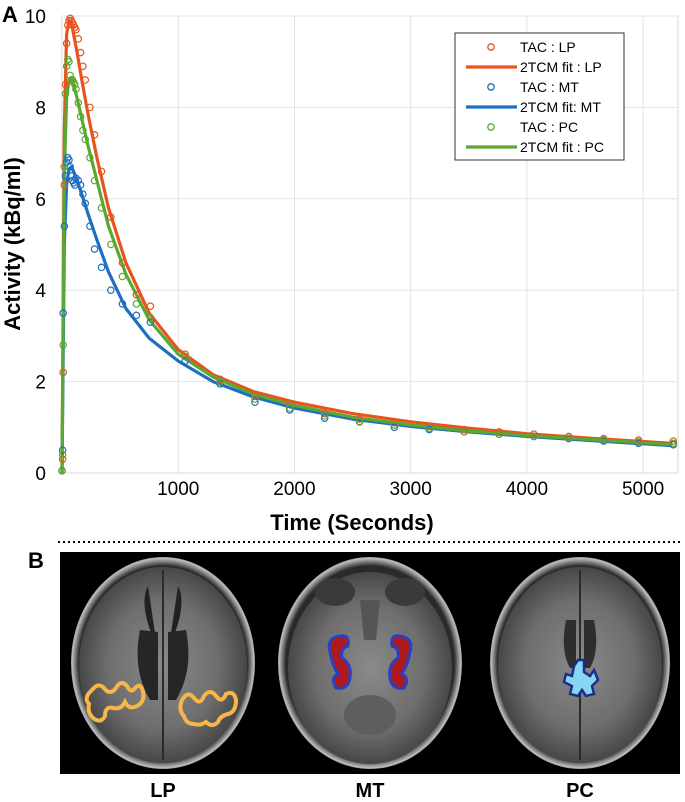 The height and width of the screenshot is (802, 685). Describe the element at coordinates (163, 791) in the screenshot. I see `brain-label-lp: LP` at that location.